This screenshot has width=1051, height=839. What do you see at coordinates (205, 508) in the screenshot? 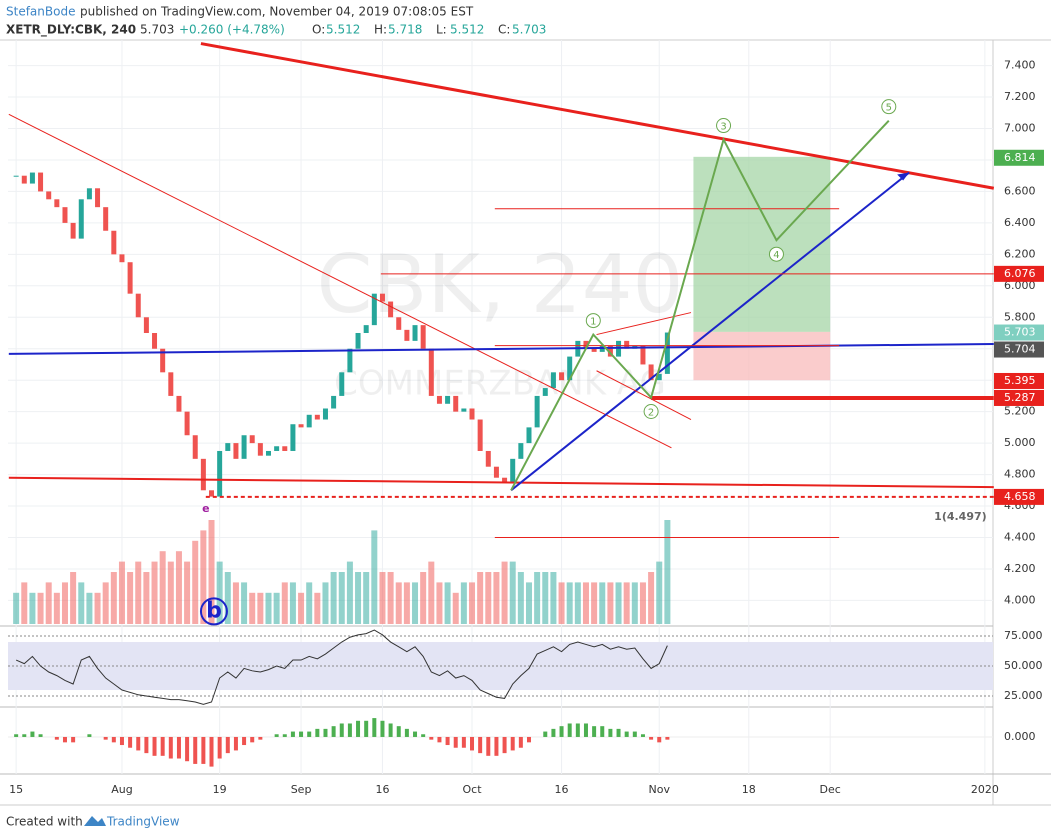
I see `annotation: e` at bounding box center [205, 508].